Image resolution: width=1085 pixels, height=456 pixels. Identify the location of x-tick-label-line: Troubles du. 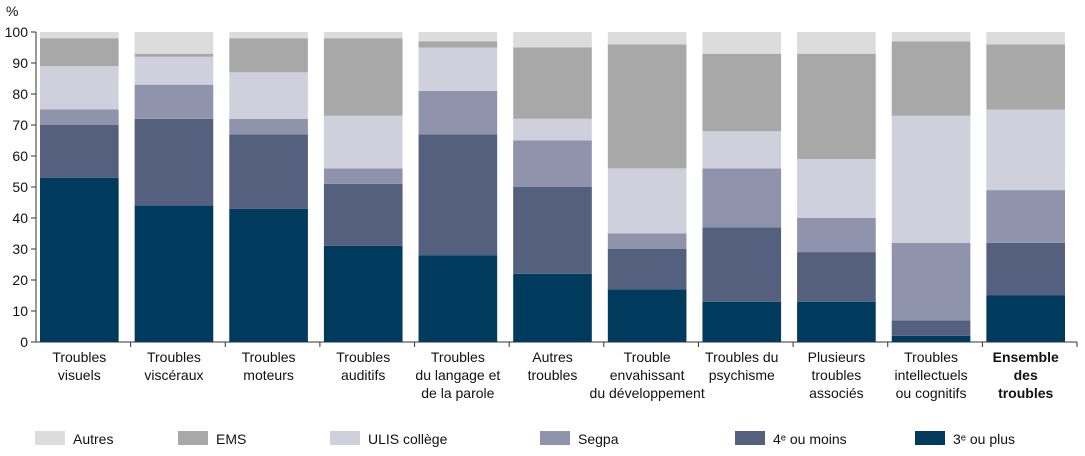
(741, 357).